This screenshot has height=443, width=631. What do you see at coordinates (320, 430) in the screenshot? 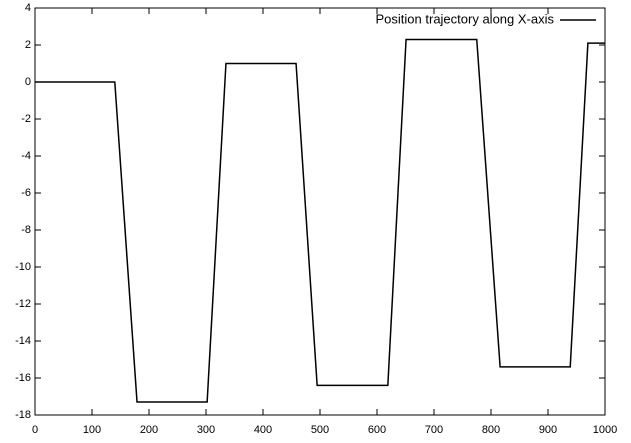
I see `x-tick-label: 500` at bounding box center [320, 430].